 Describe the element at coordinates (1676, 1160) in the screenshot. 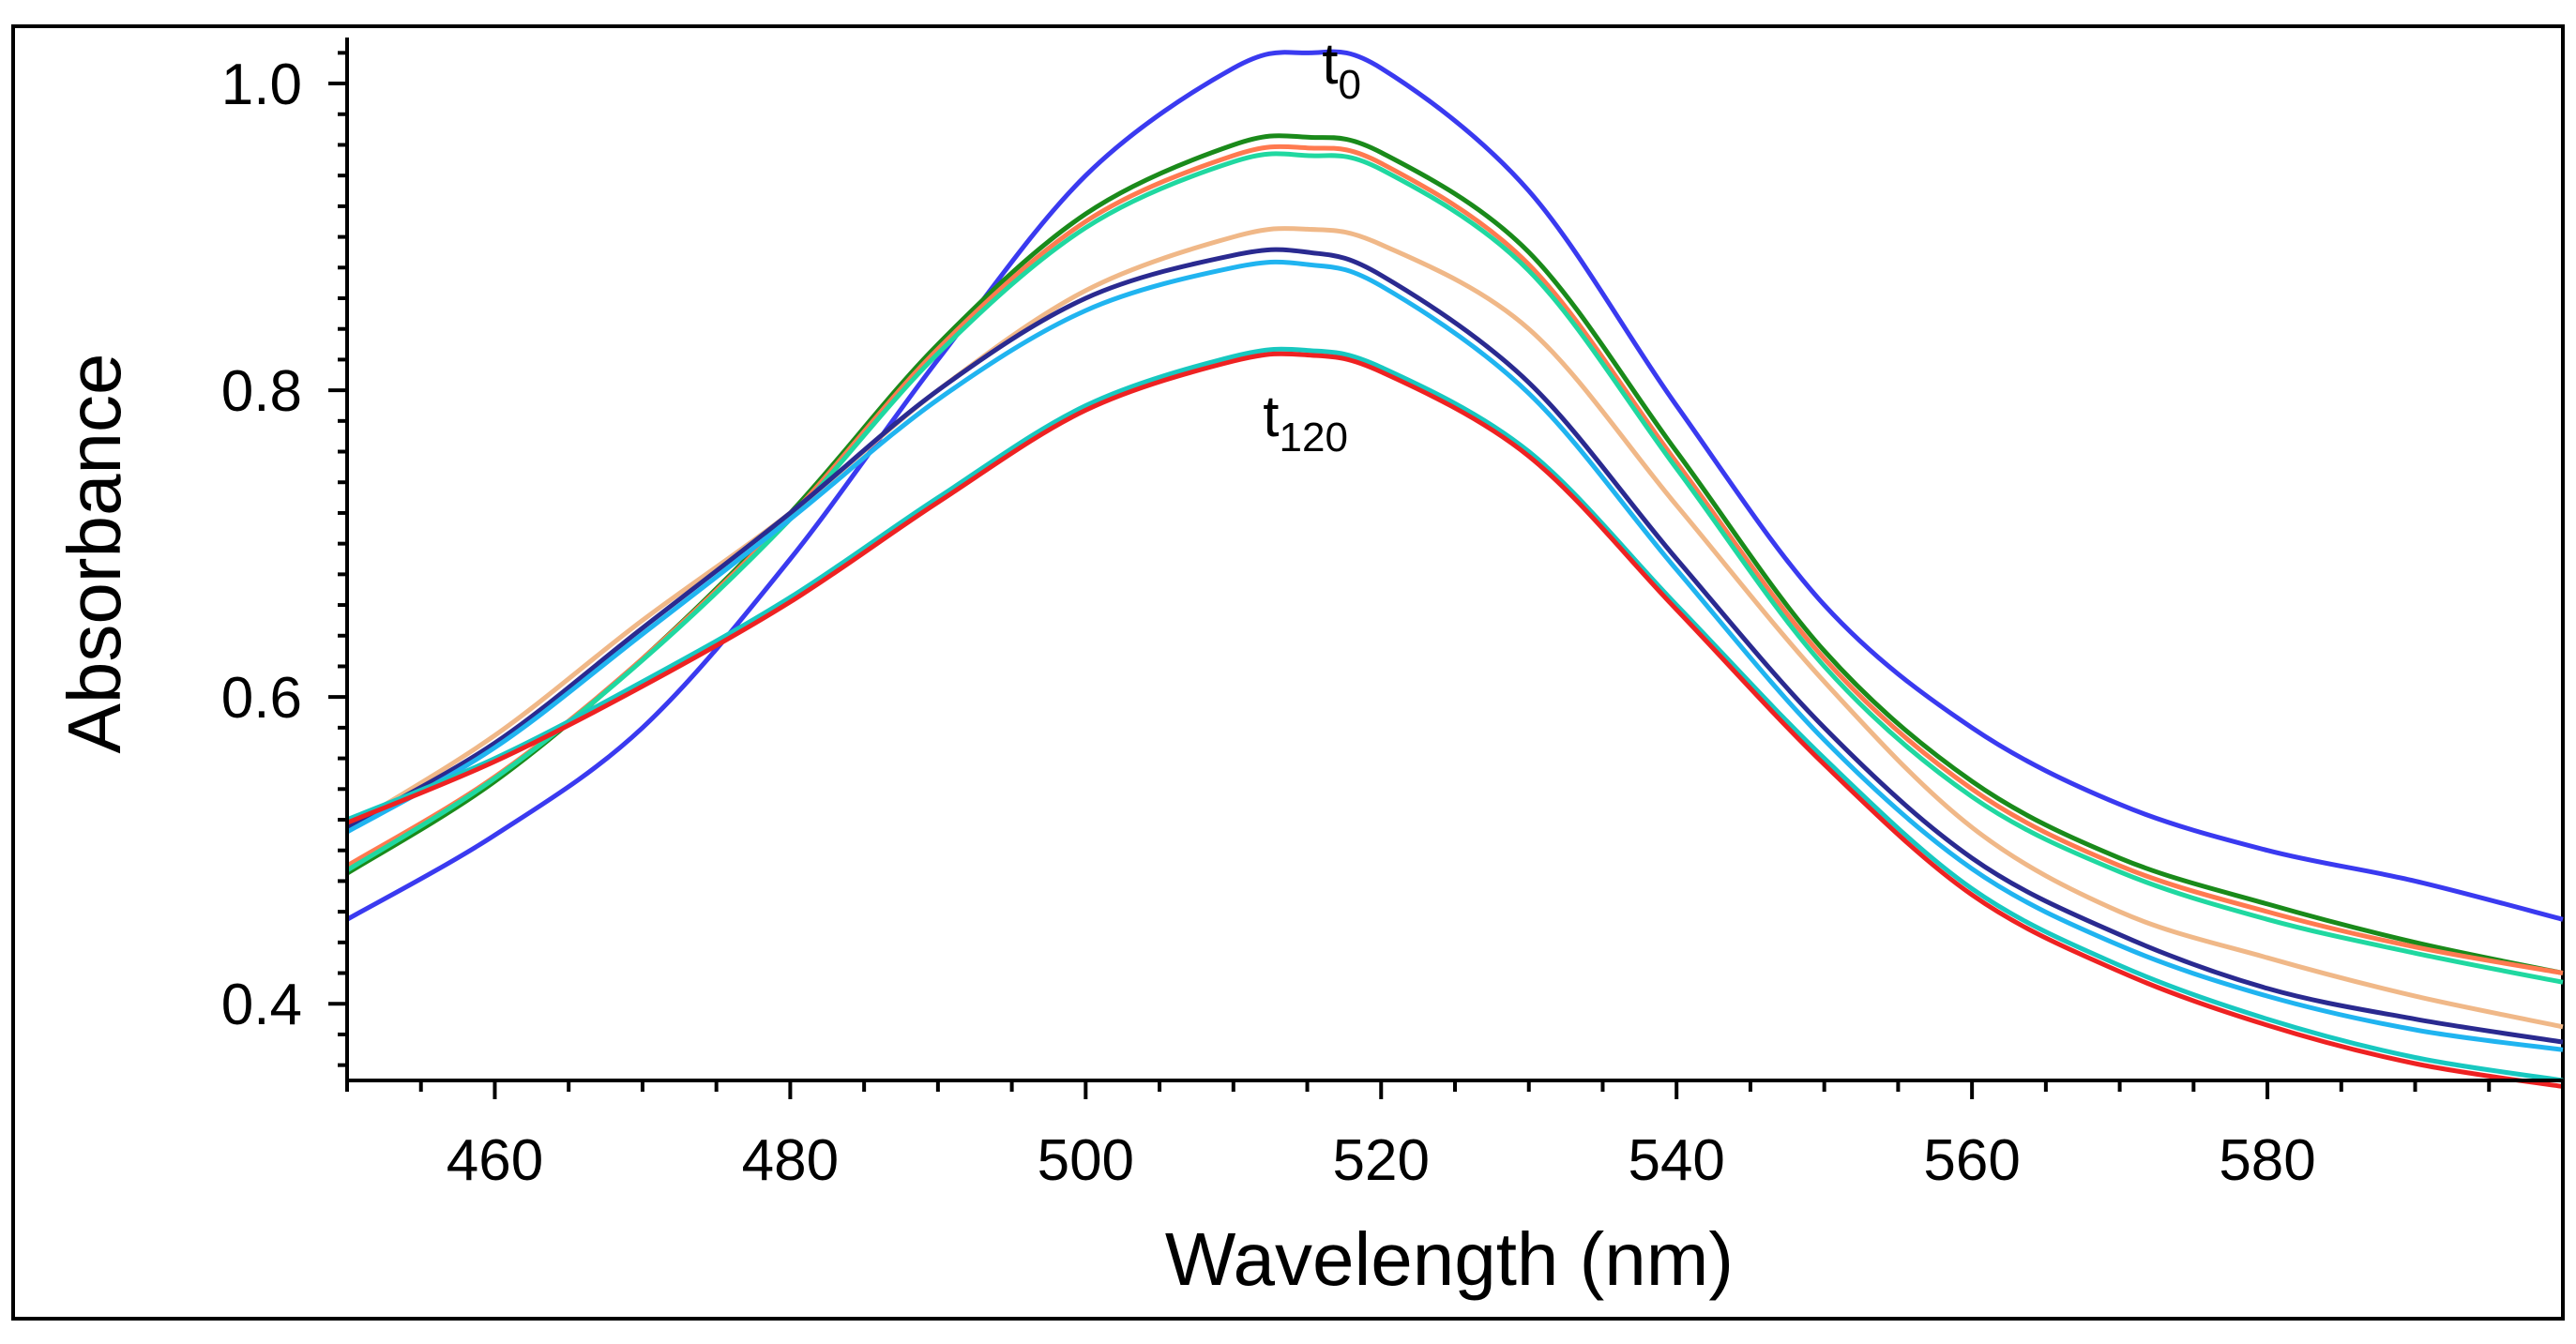

I see `x-tick-label: 540` at that location.